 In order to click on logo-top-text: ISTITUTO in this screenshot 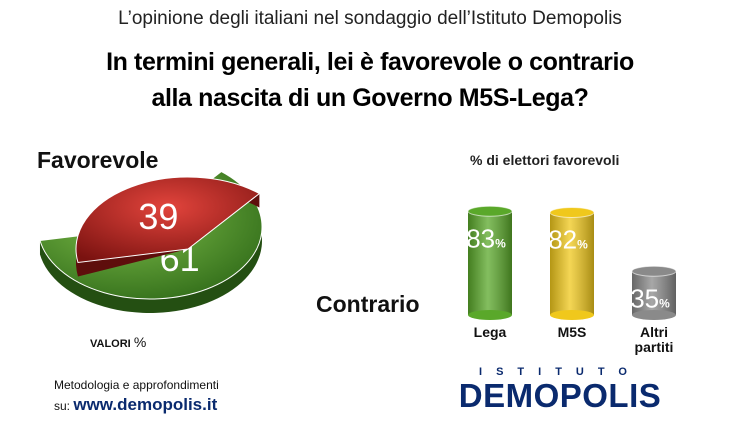, I will do `click(560, 372)`.